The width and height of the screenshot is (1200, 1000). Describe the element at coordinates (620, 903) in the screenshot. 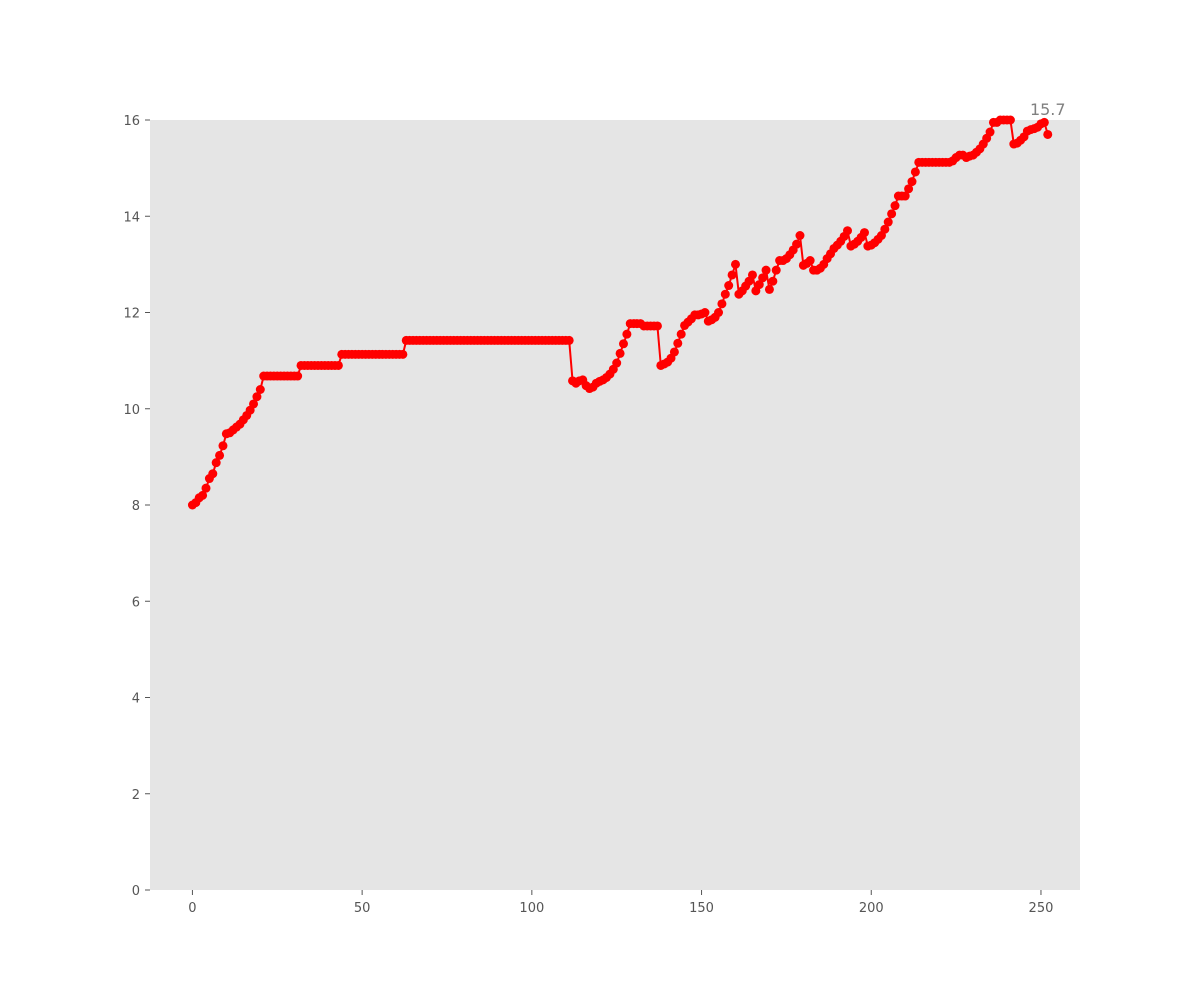

I see `x-axis: 0 50 100 150 200 250` at that location.